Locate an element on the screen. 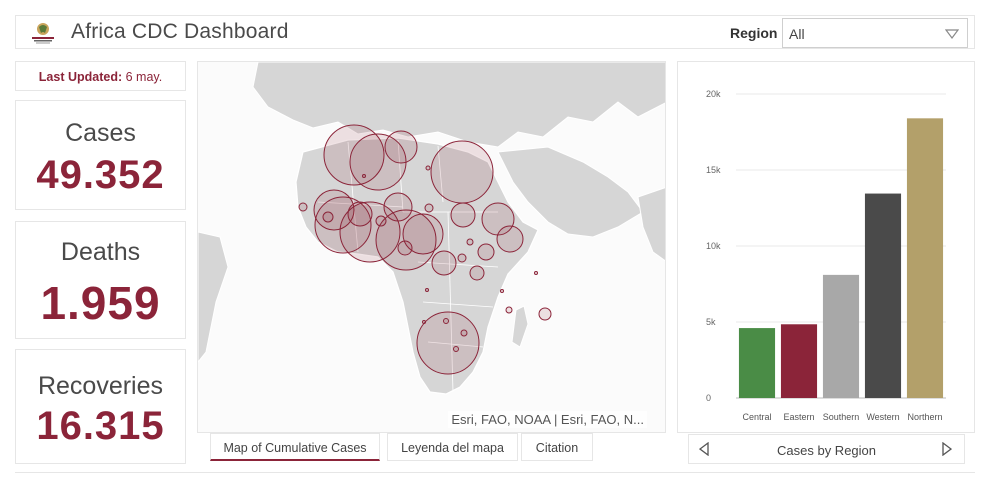  africa-cdc-logo is located at coordinates (43, 33).